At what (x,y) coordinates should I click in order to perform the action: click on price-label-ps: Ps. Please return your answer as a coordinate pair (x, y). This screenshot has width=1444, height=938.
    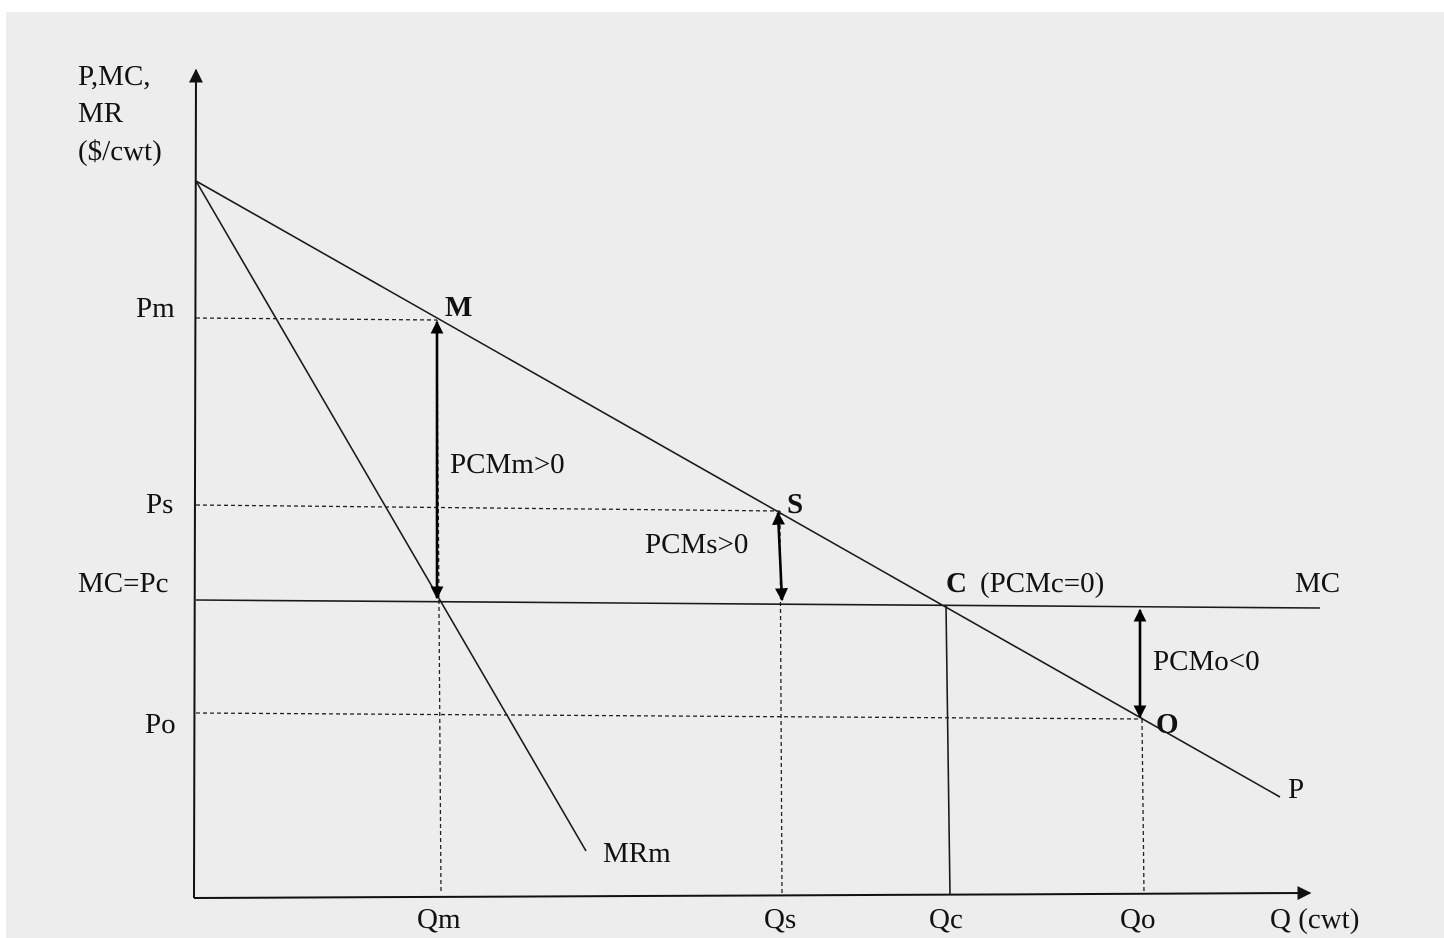
    Looking at the image, I should click on (159, 504).